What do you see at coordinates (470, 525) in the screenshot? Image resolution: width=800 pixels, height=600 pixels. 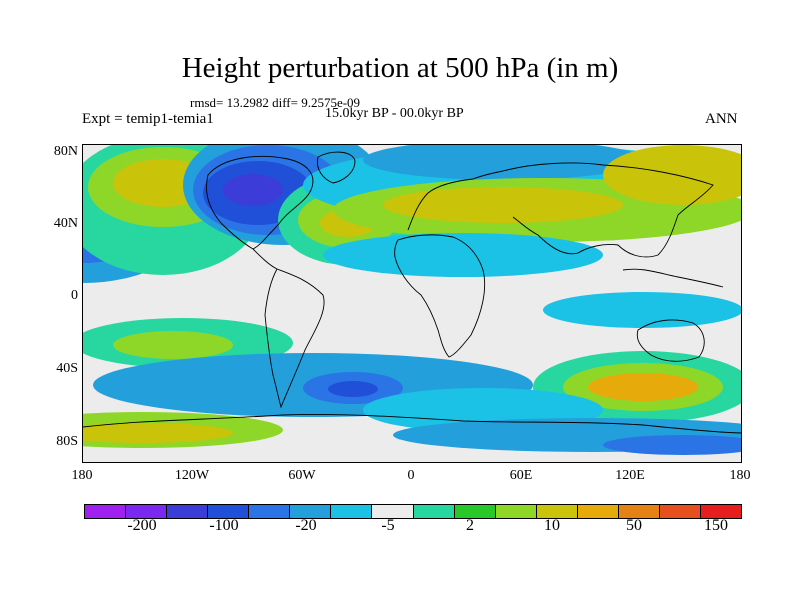 I see `colorbar-label: 2` at bounding box center [470, 525].